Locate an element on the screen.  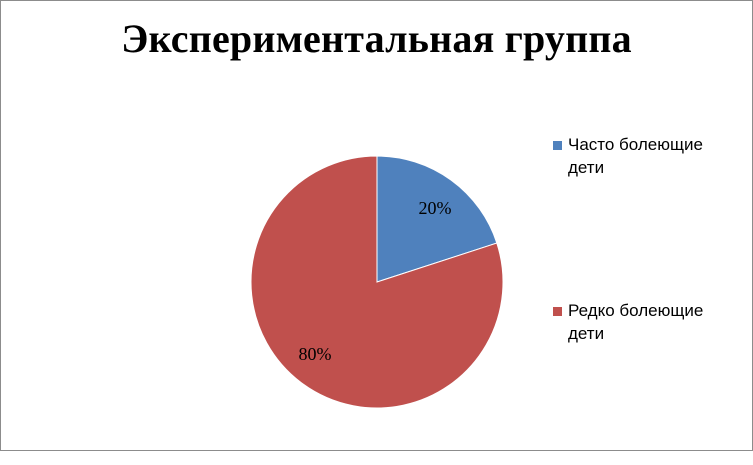
legend-label-frequently-ill: Часто болеющие дети is located at coordinates (635, 156).